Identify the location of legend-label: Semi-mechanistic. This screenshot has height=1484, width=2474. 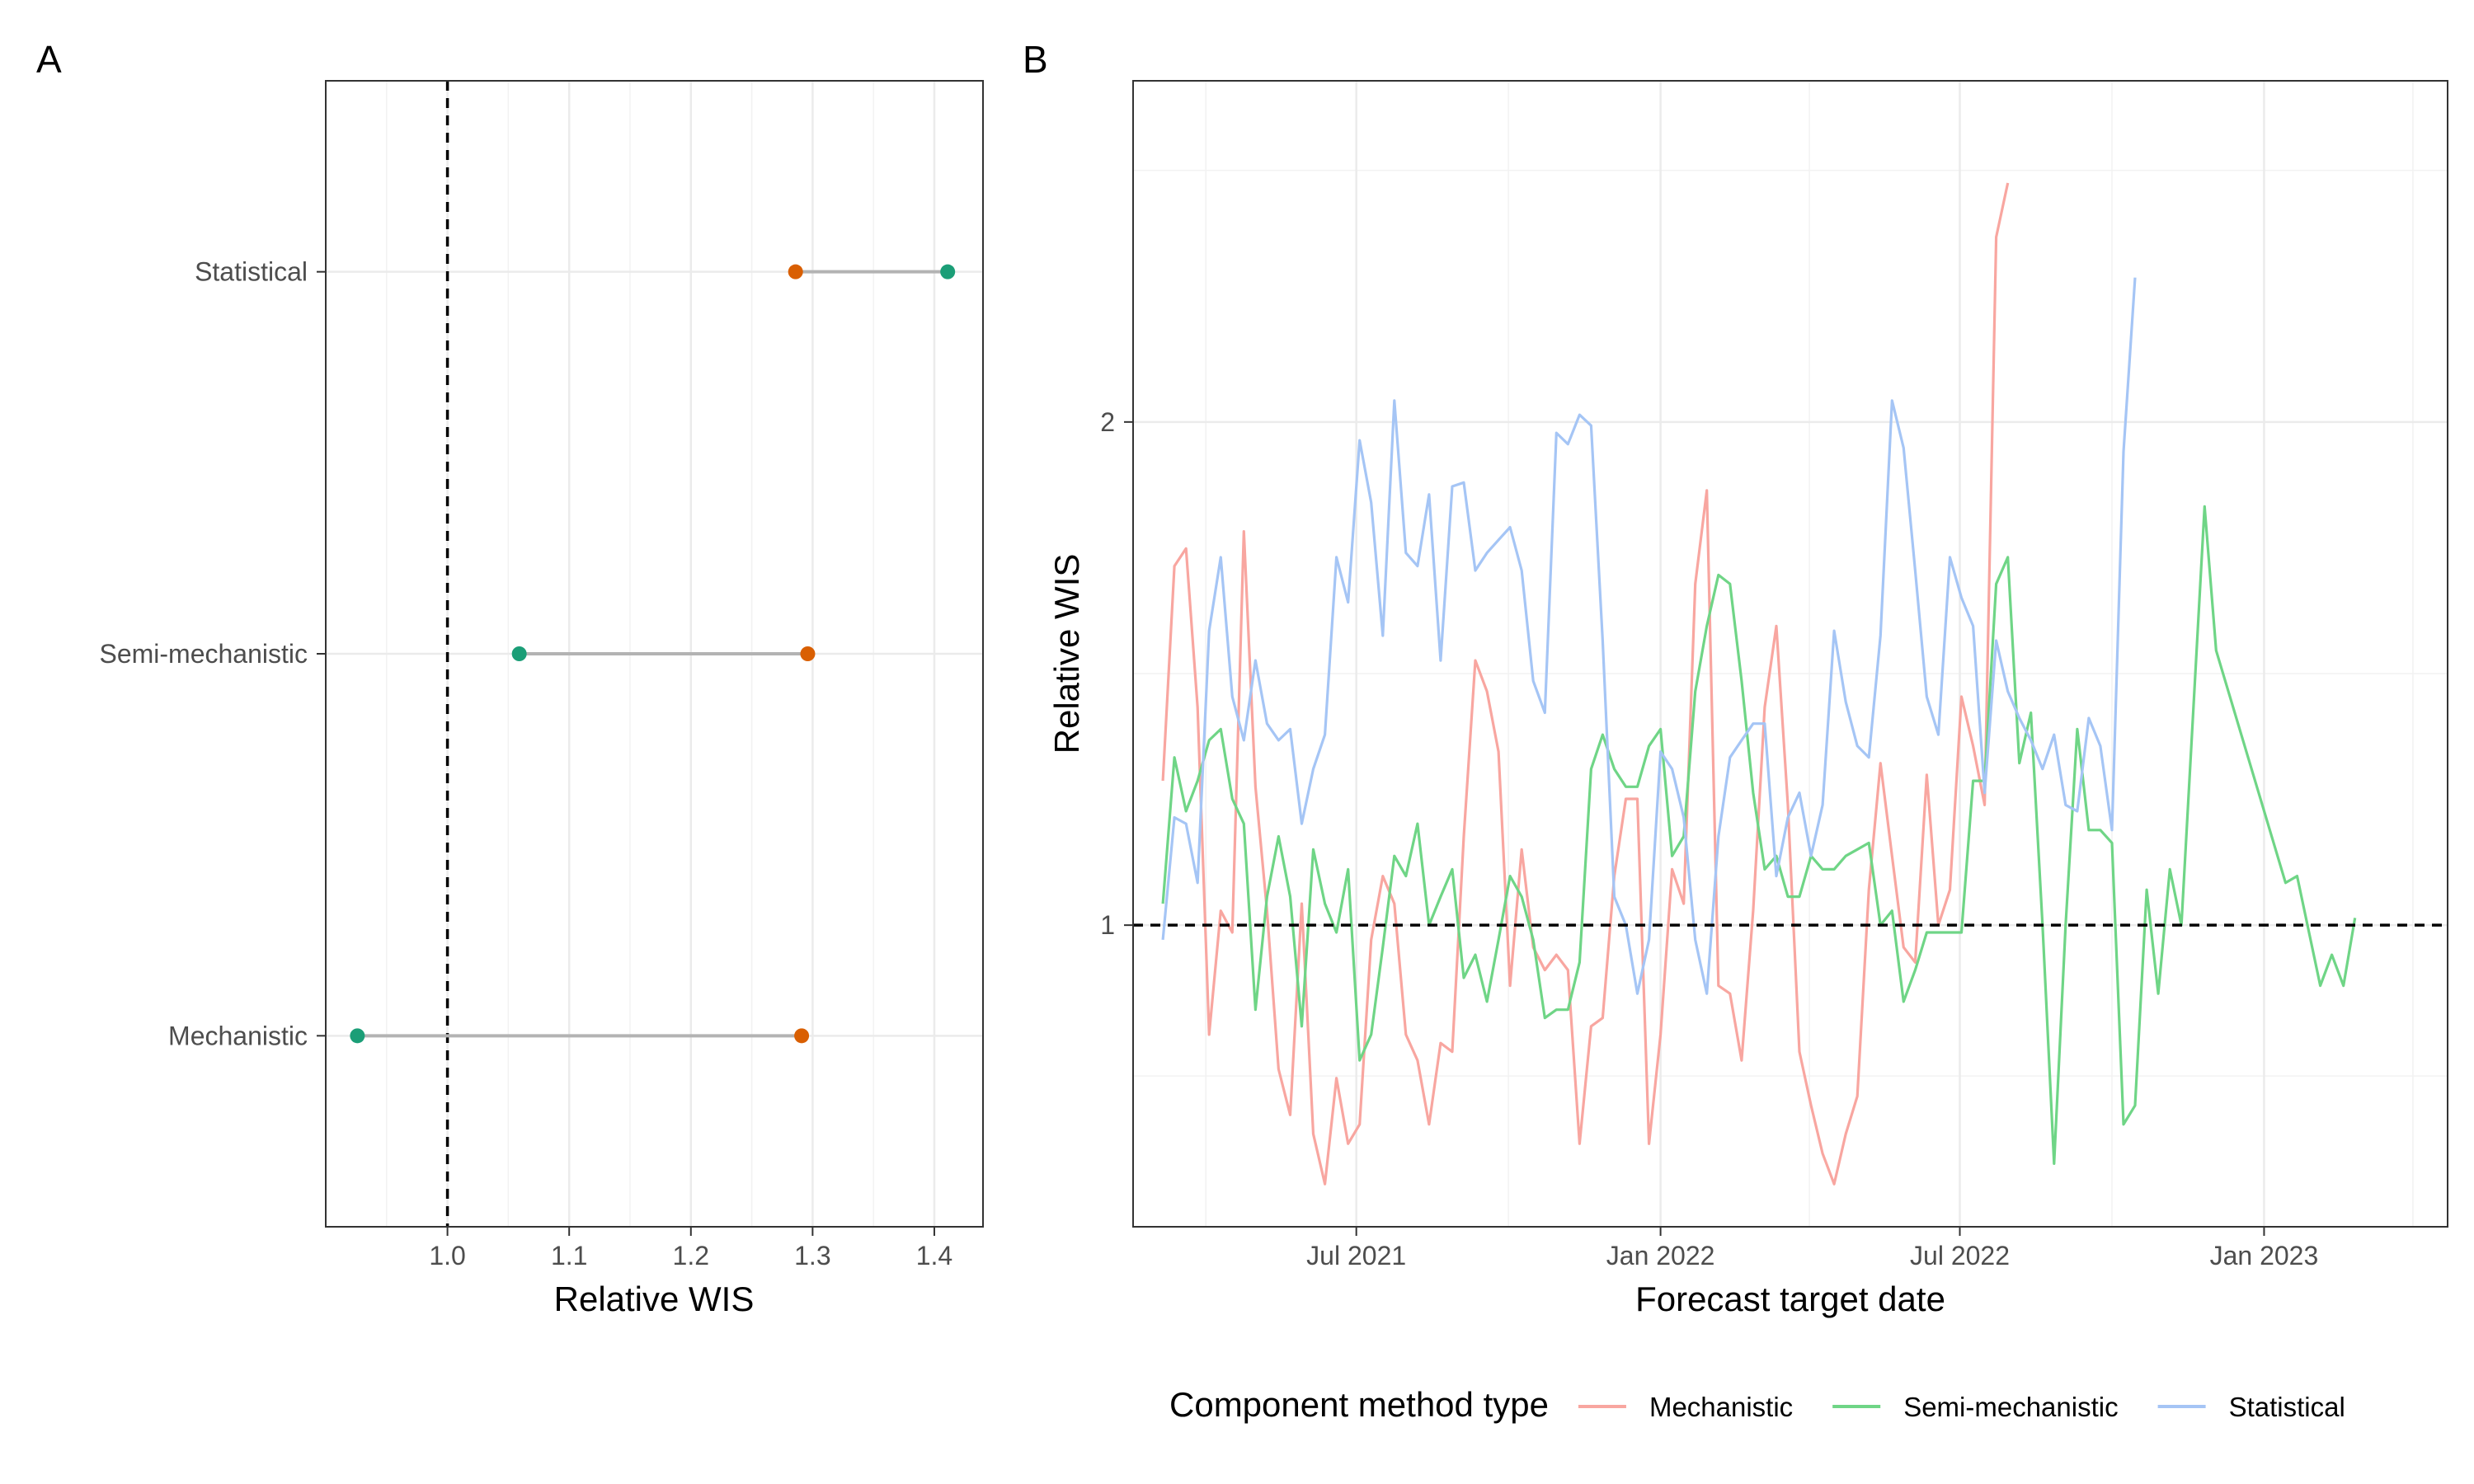
(2010, 1407).